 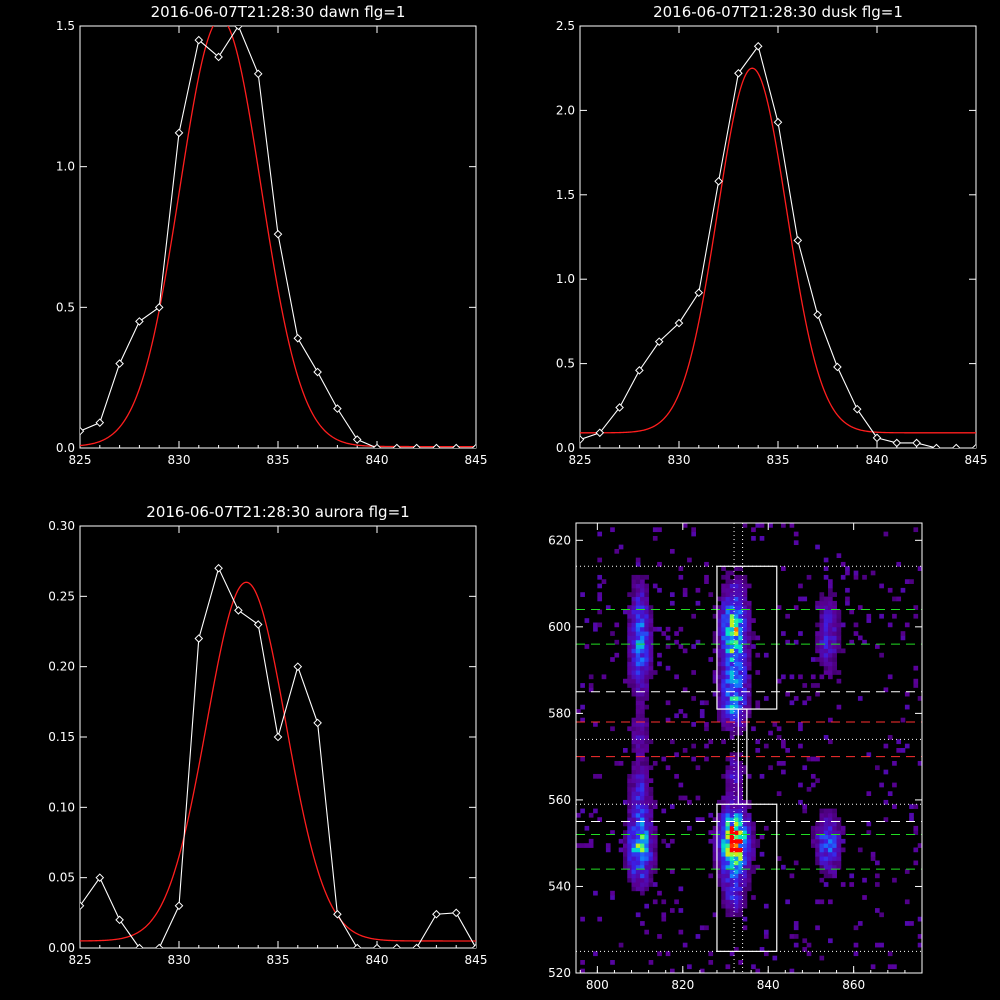 What do you see at coordinates (565, 26) in the screenshot?
I see `y-tick-label: 2.5` at bounding box center [565, 26].